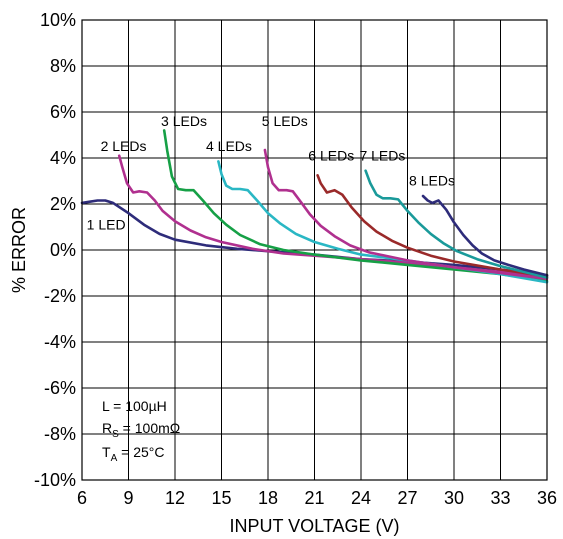 This screenshot has width=563, height=539. What do you see at coordinates (82, 498) in the screenshot?
I see `x-tick-label: 6` at bounding box center [82, 498].